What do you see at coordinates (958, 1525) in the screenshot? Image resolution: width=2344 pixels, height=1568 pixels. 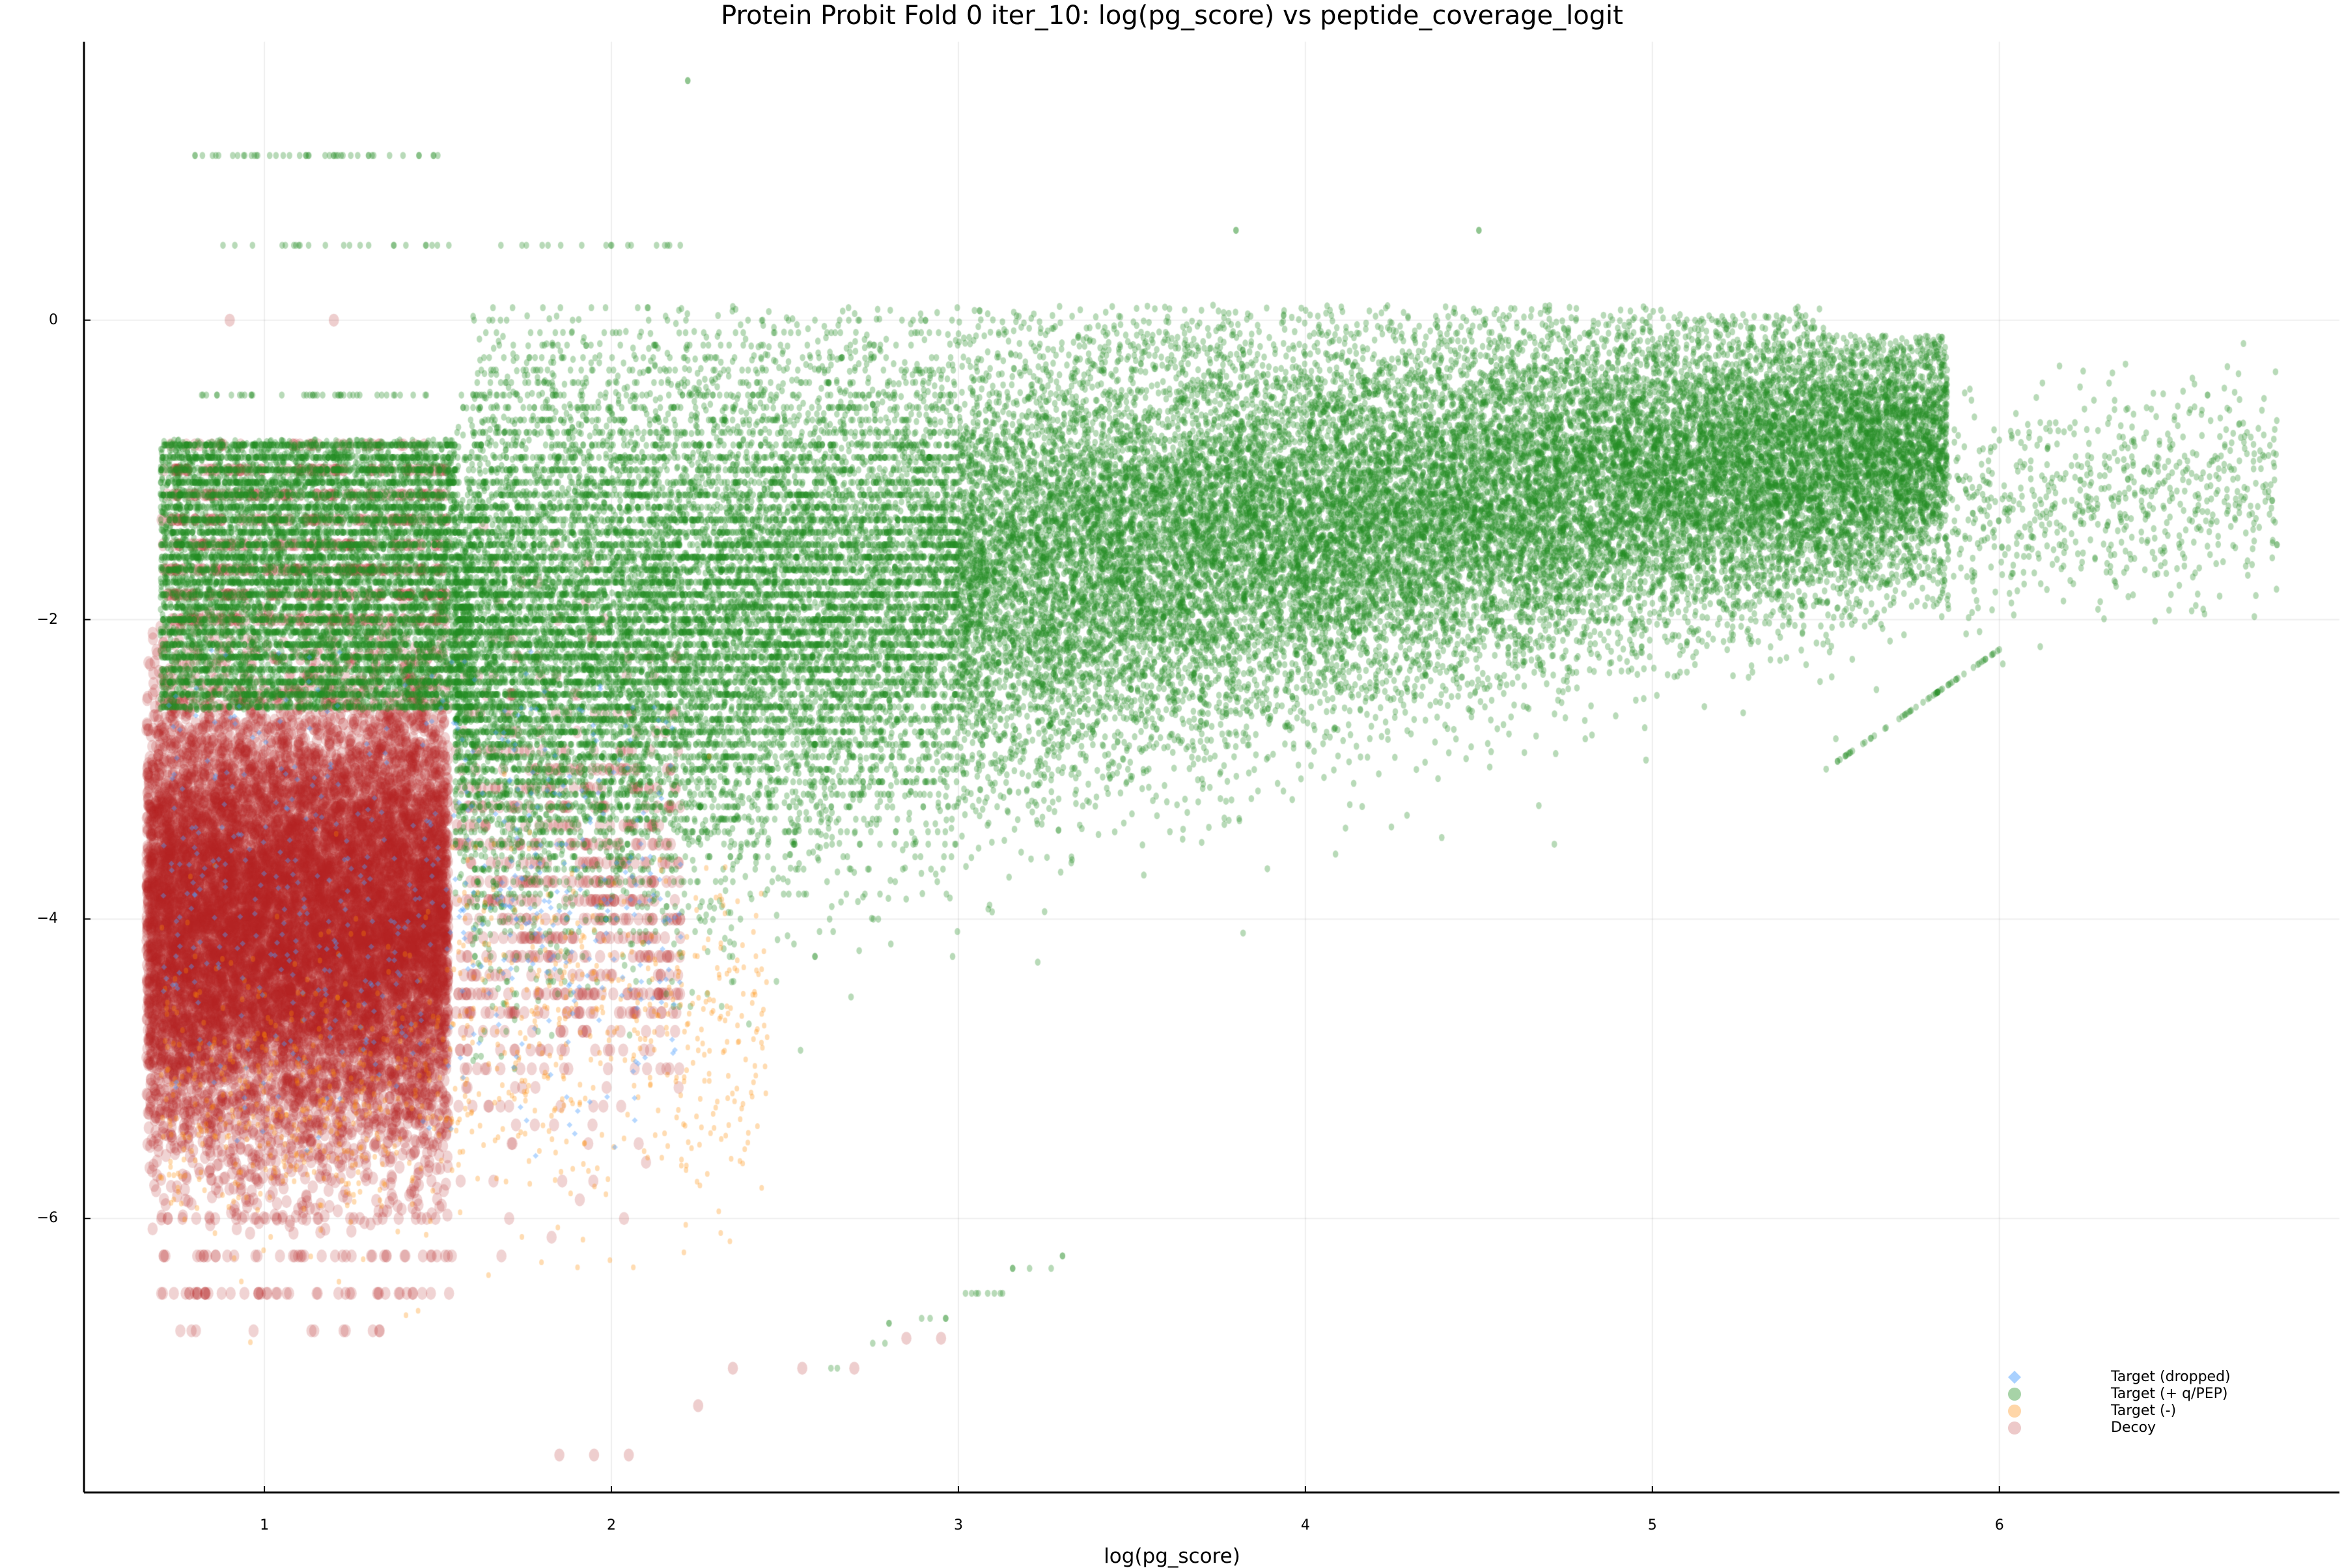 I see `x-tick-label: 3` at bounding box center [958, 1525].